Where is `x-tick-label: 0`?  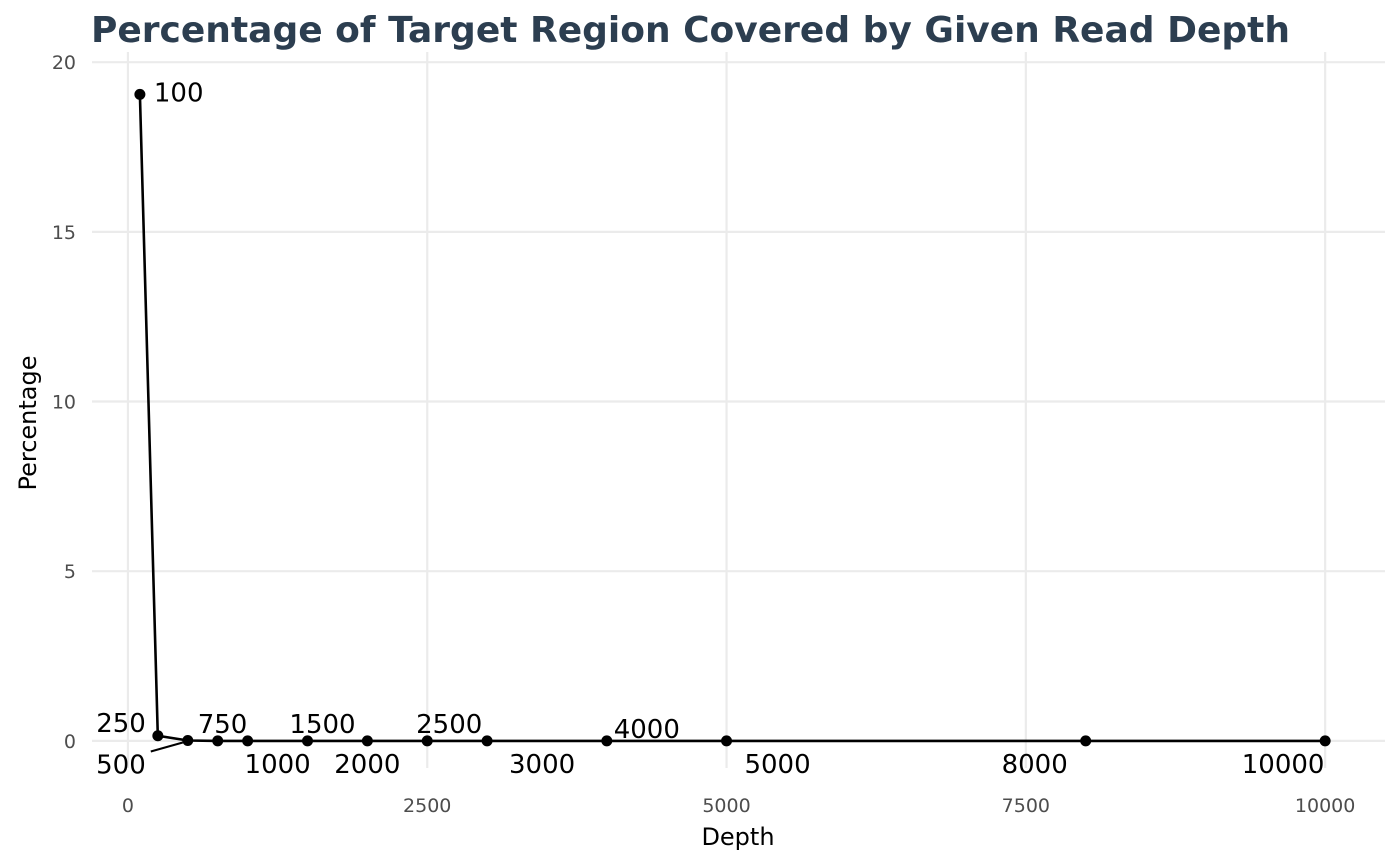
x-tick-label: 0 is located at coordinates (128, 806).